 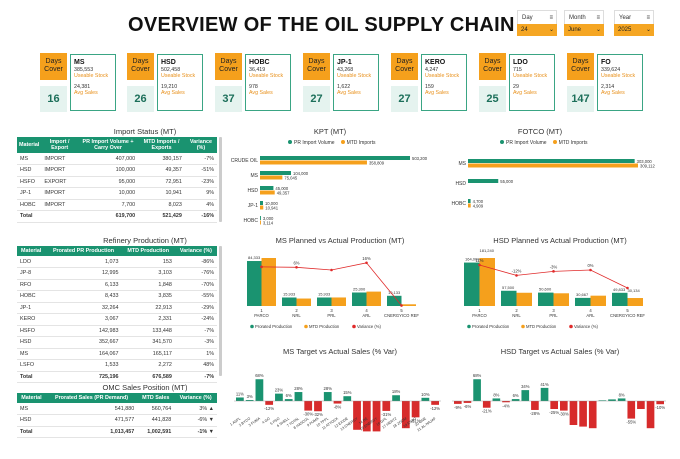 What do you see at coordinates (627, 315) in the screenshot?
I see `category-label: CNERGYICO REF` at bounding box center [627, 315].